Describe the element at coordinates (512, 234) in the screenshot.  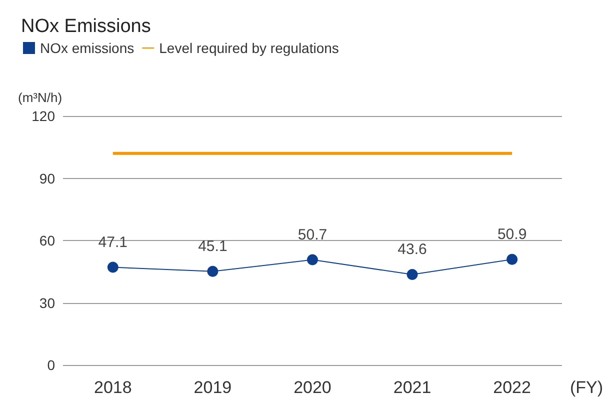
I see `data-label: 50.9` at that location.